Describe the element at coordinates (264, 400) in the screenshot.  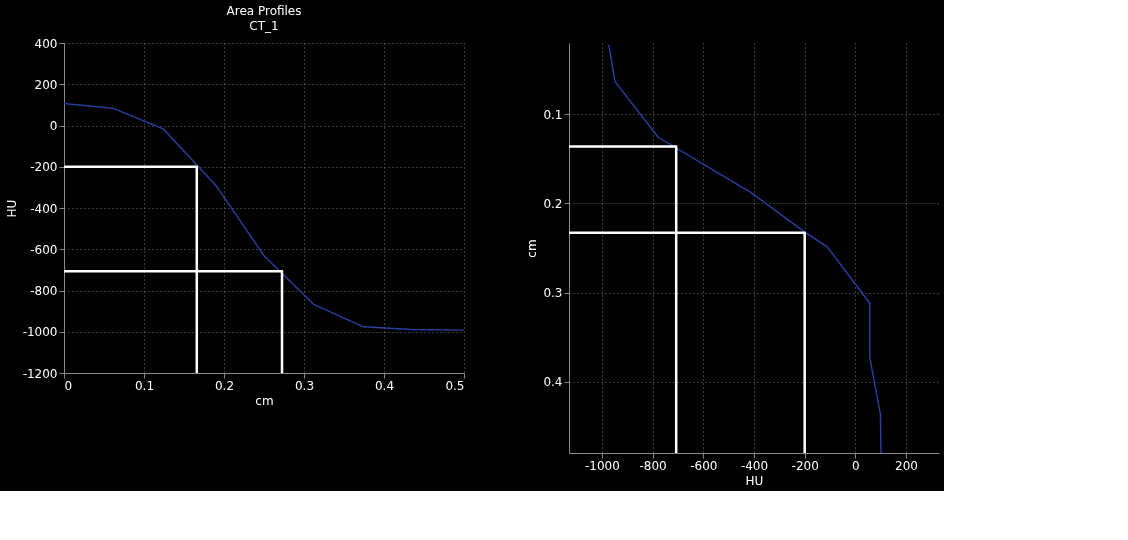
I see `x-axis-title: cm` at that location.